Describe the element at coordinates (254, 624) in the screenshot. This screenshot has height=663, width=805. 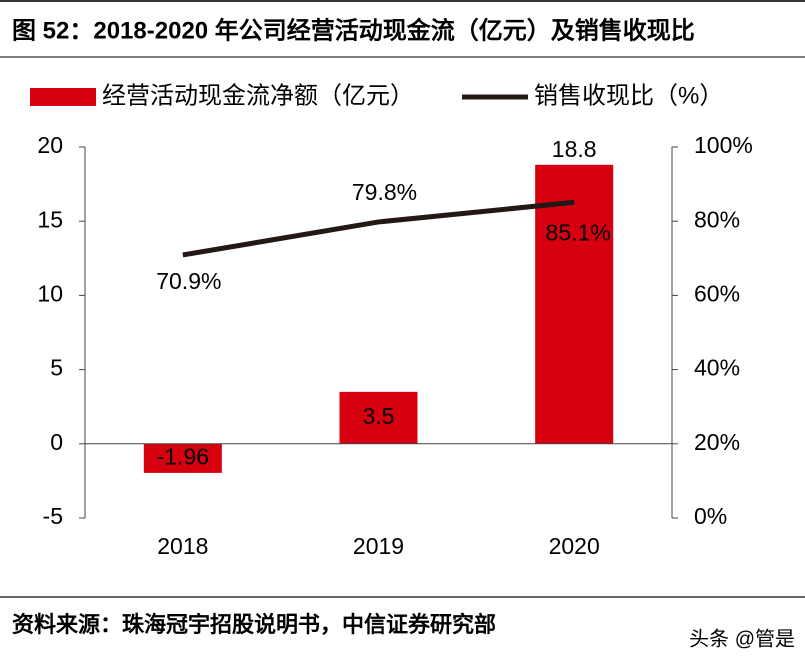
I see `source: 资料来源：珠海冠宇招股说明书，中信证券研究部` at that location.